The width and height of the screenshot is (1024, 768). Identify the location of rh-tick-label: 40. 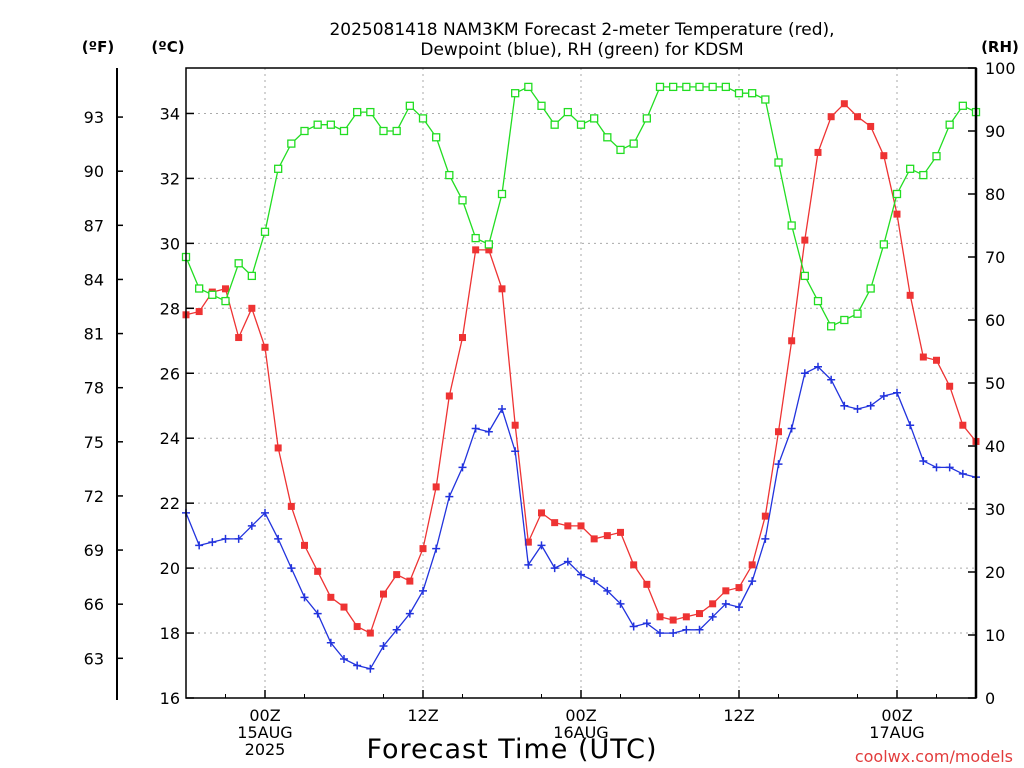
(995, 446).